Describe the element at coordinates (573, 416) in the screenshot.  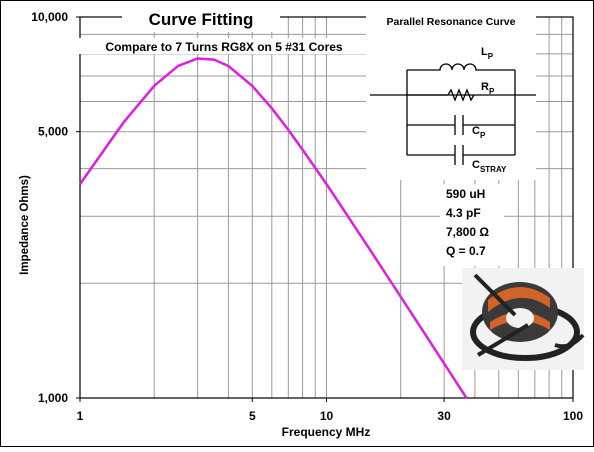
I see `x-tick-label: 100` at that location.